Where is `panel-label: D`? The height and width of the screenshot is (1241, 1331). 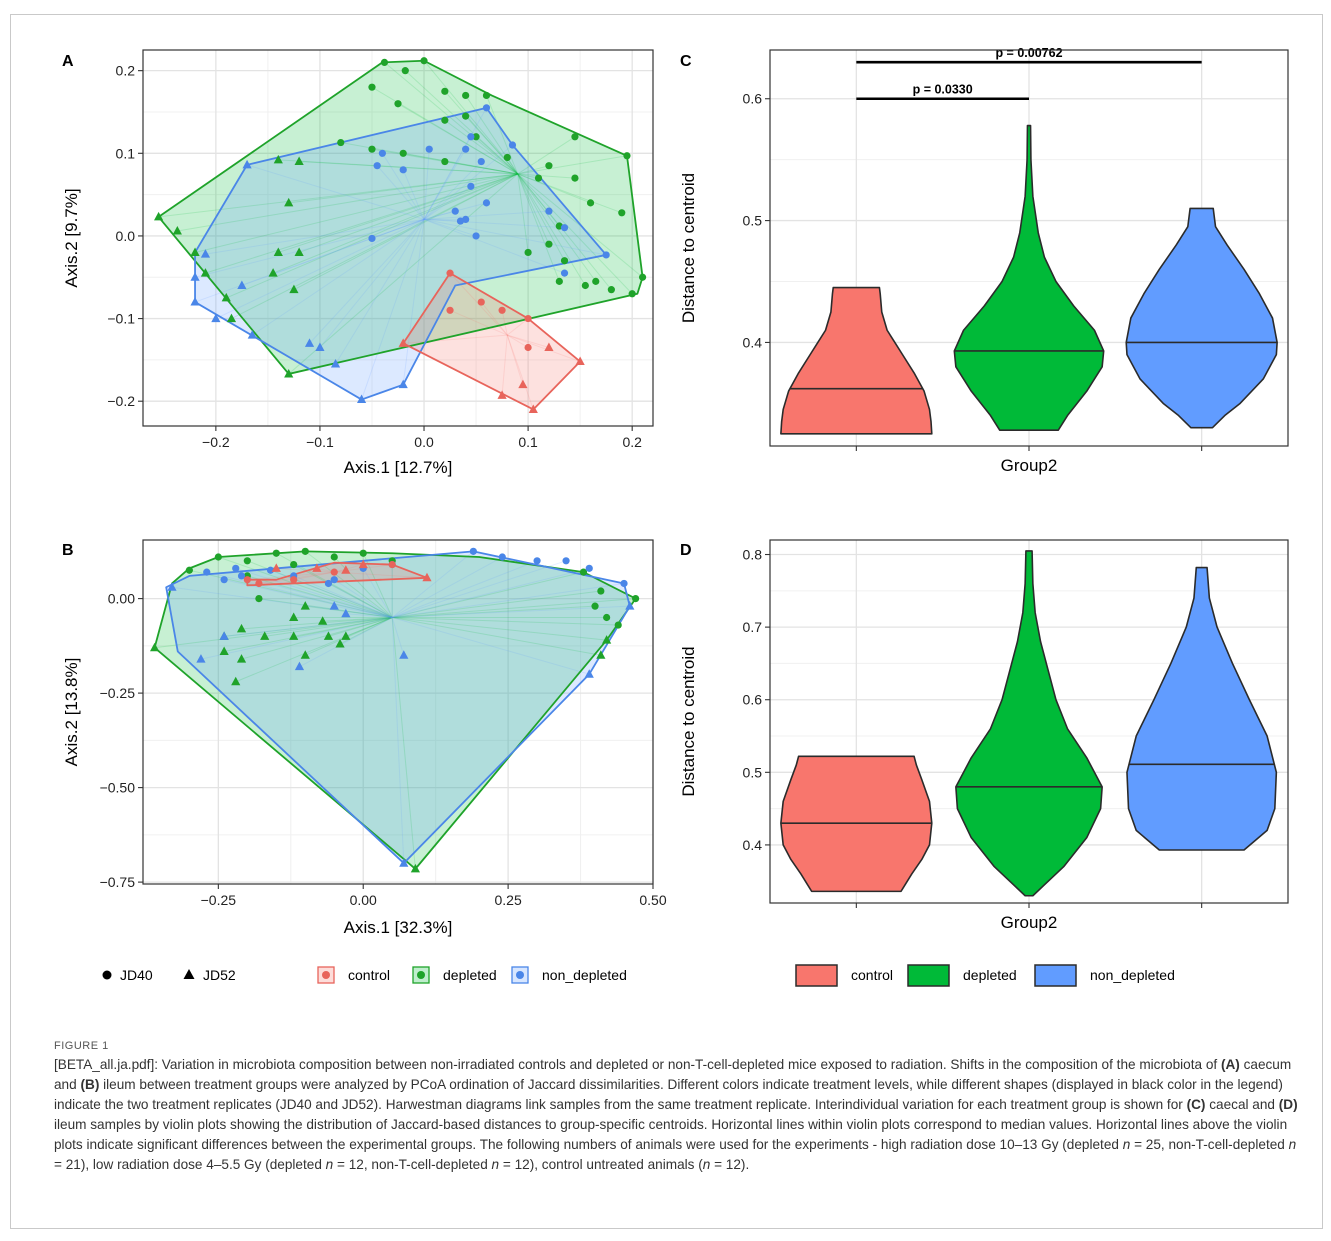
panel-label: D is located at coordinates (686, 550).